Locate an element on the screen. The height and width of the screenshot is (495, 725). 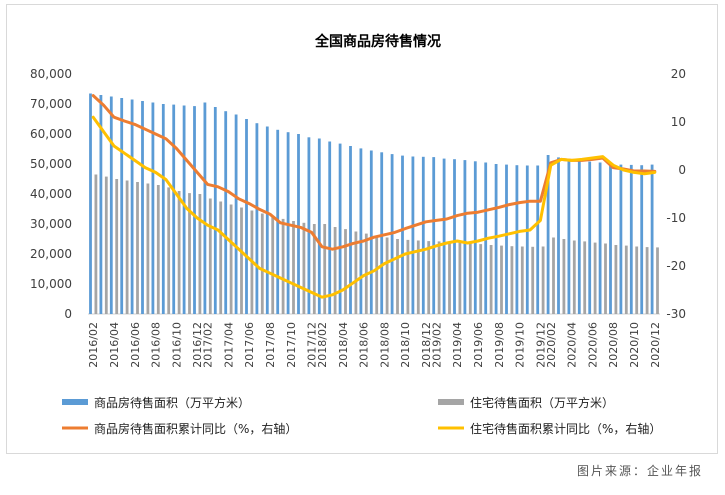
right-axis-tick-label: -30 is located at coordinates (676, 314).